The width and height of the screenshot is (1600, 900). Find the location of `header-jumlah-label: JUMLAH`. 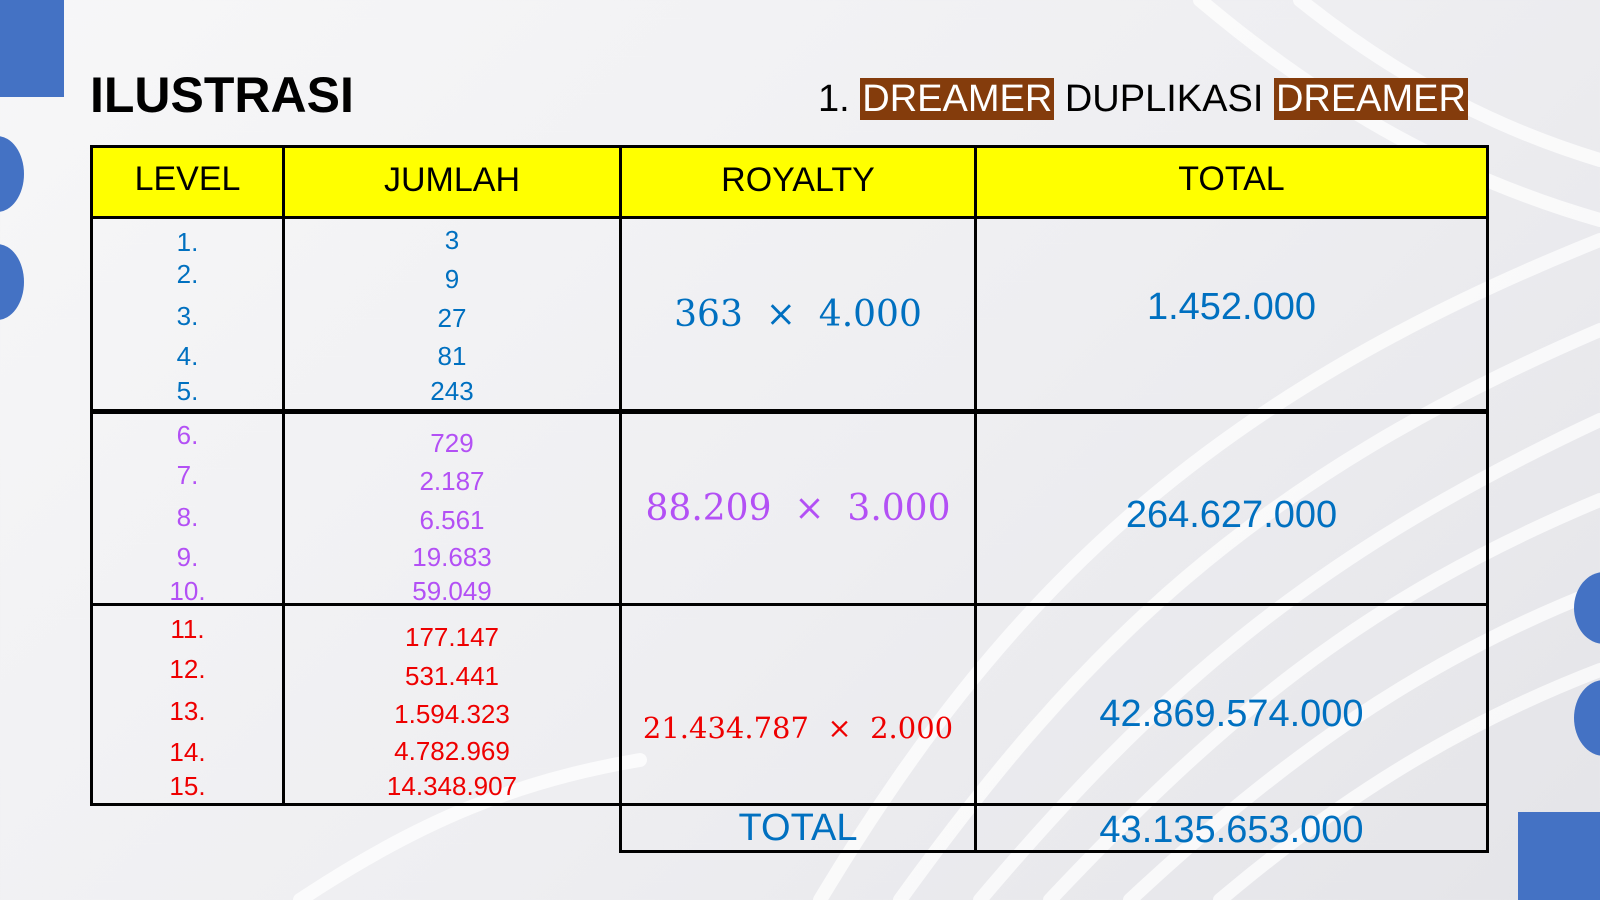

header-jumlah-label: JUMLAH is located at coordinates (452, 179).